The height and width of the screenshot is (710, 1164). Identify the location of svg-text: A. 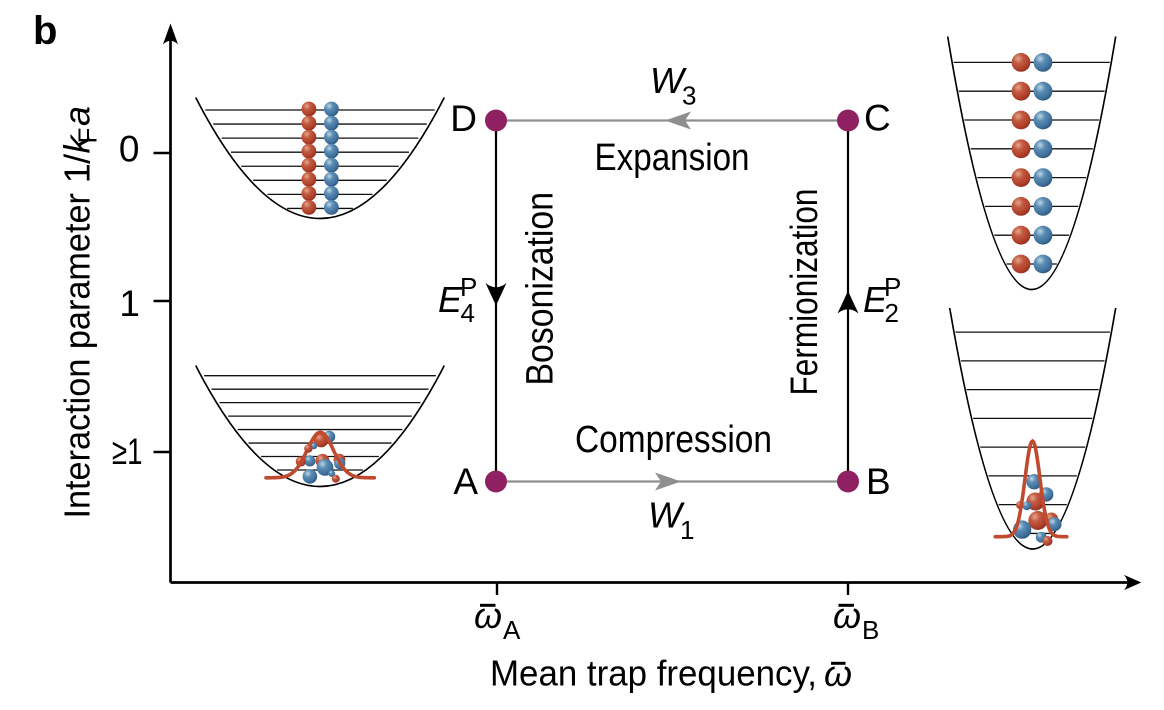
(465, 481).